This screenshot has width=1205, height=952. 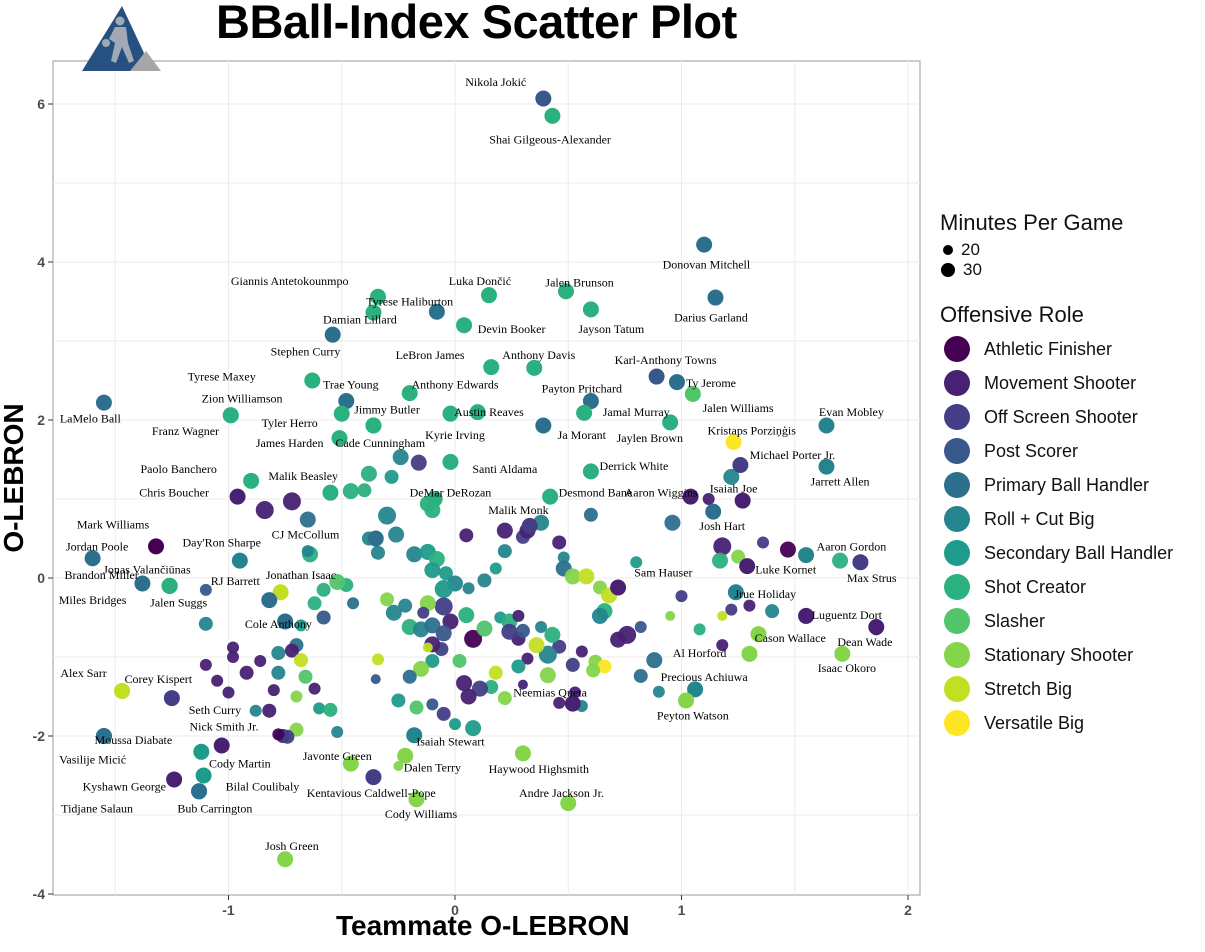 What do you see at coordinates (1056, 553) in the screenshot?
I see `legend-item: Secondary Ball Handler` at bounding box center [1056, 553].